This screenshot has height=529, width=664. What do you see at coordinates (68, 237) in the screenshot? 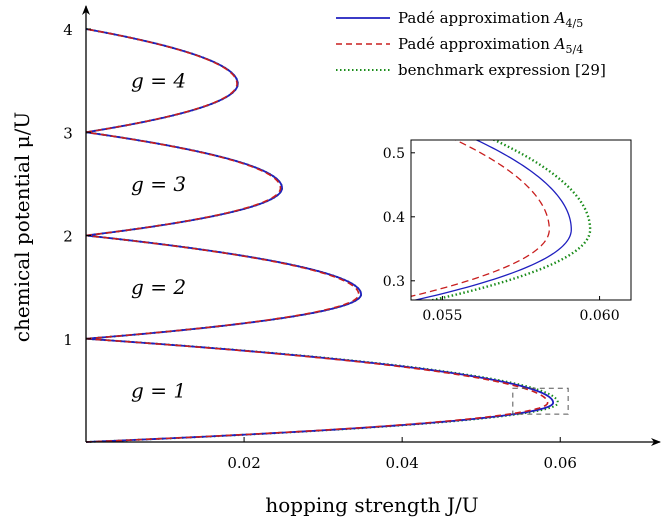
I see `y-tick-label: 2` at bounding box center [68, 237].